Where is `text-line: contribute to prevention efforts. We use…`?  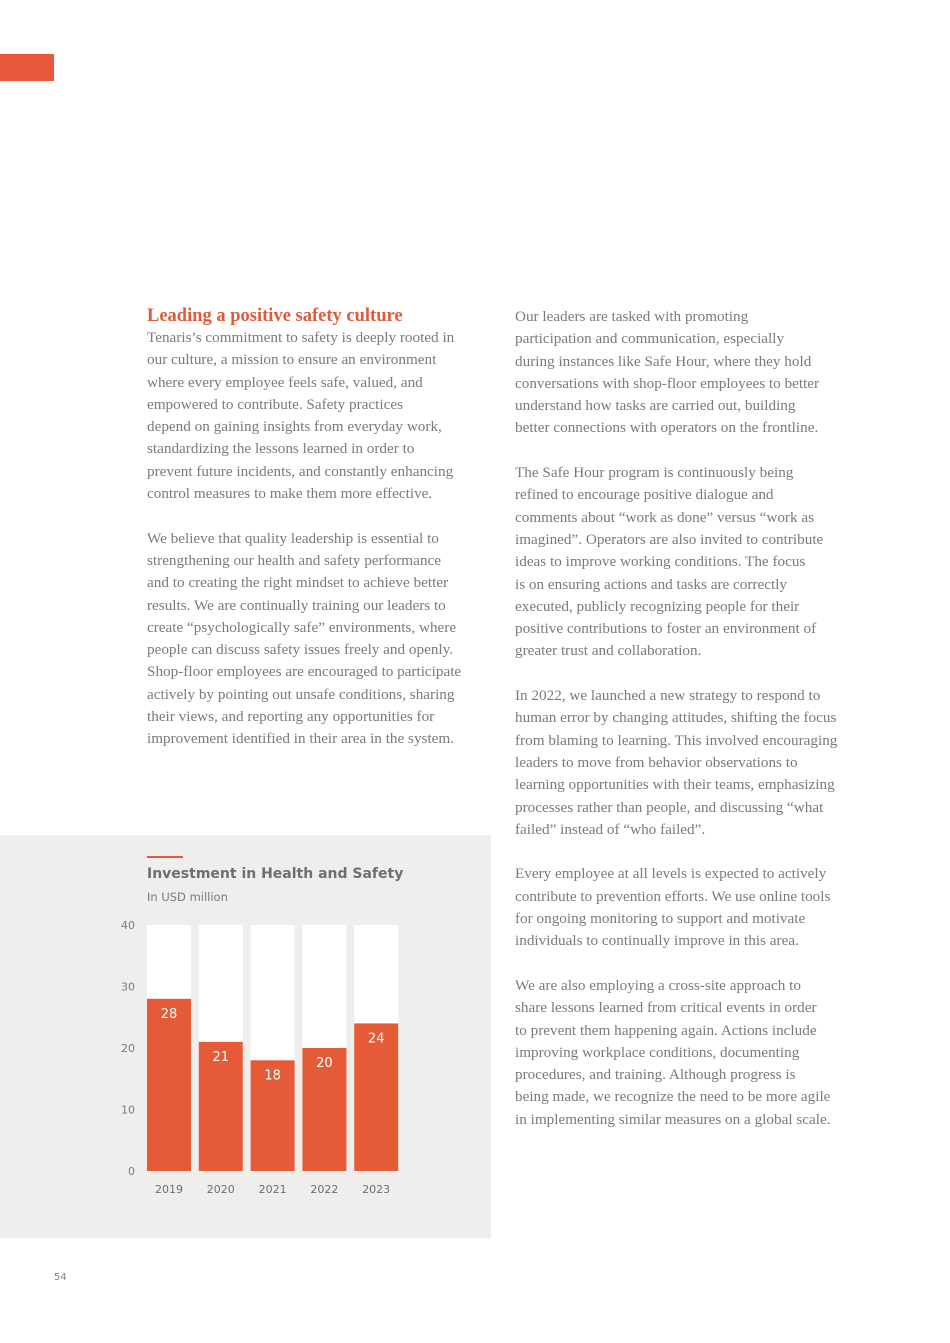 text-line: contribute to prevention efforts. We use… is located at coordinates (673, 896).